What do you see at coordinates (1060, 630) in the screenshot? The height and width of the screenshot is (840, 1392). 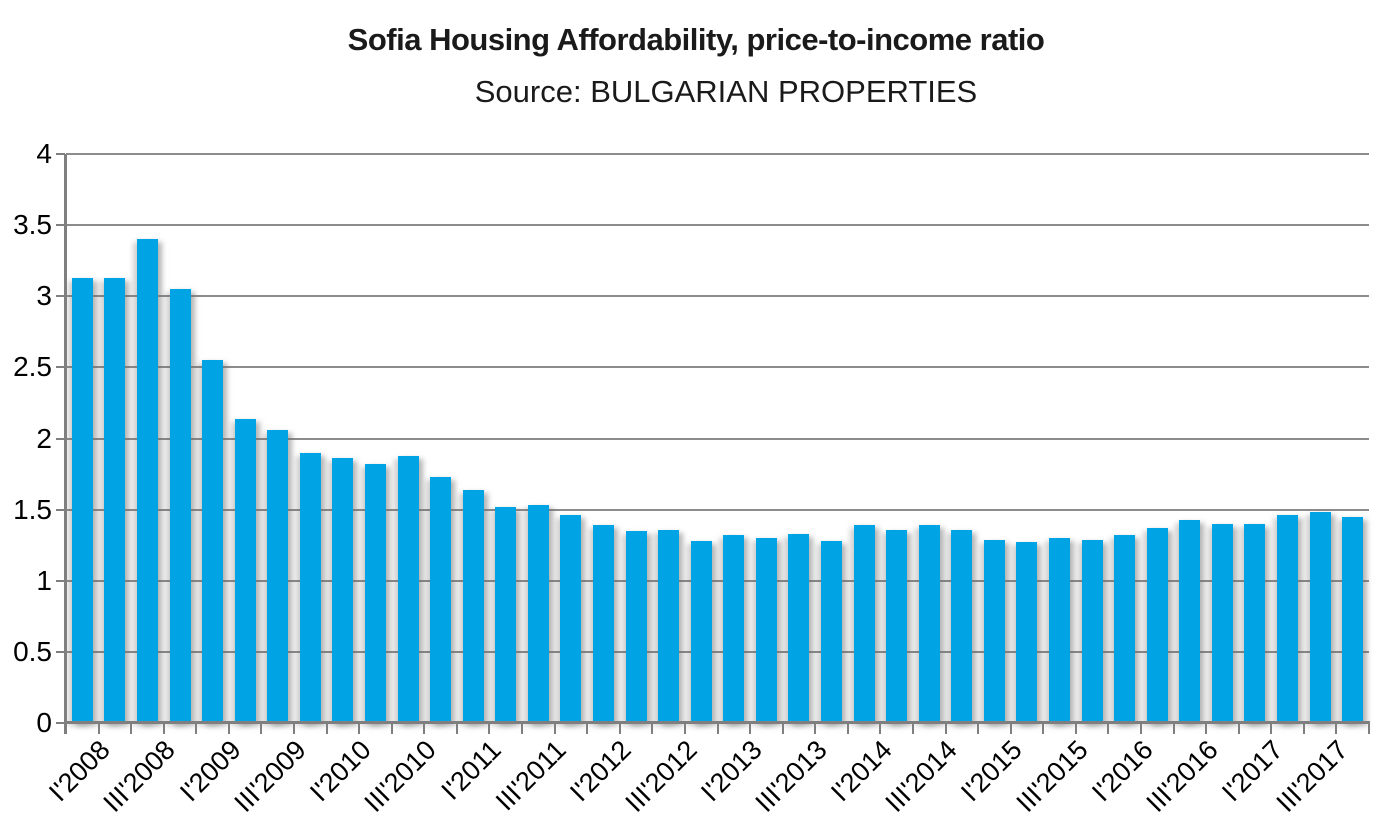 I see `bar-III'2015` at bounding box center [1060, 630].